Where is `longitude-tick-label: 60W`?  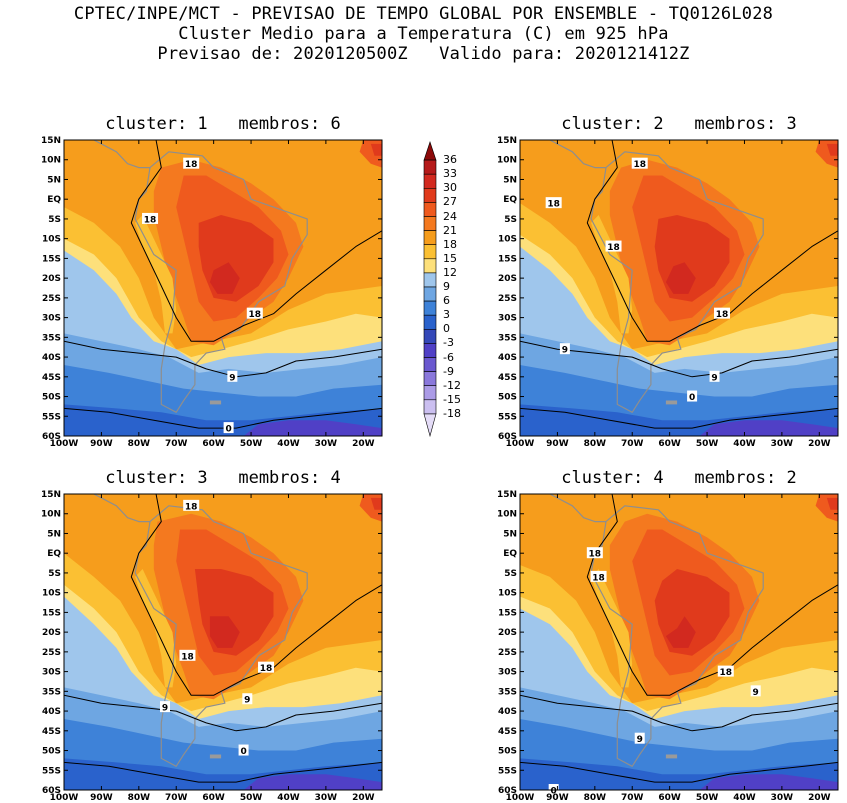 longitude-tick-label: 60W is located at coordinates (669, 443).